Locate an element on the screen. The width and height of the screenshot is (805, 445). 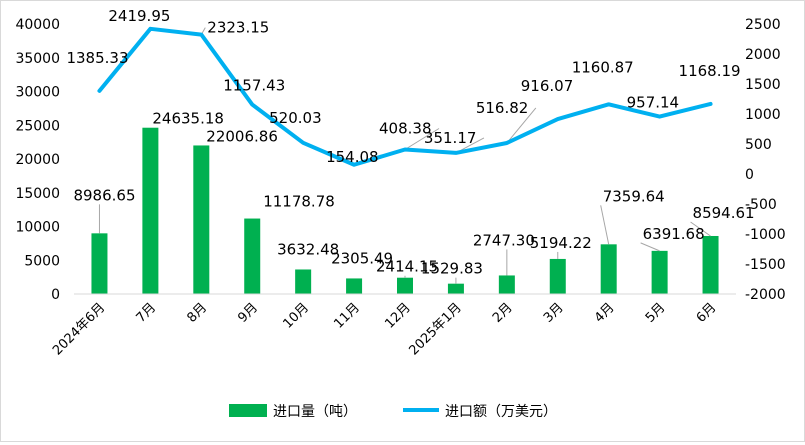
bar-value-label: 6391.68 is located at coordinates (674, 234).